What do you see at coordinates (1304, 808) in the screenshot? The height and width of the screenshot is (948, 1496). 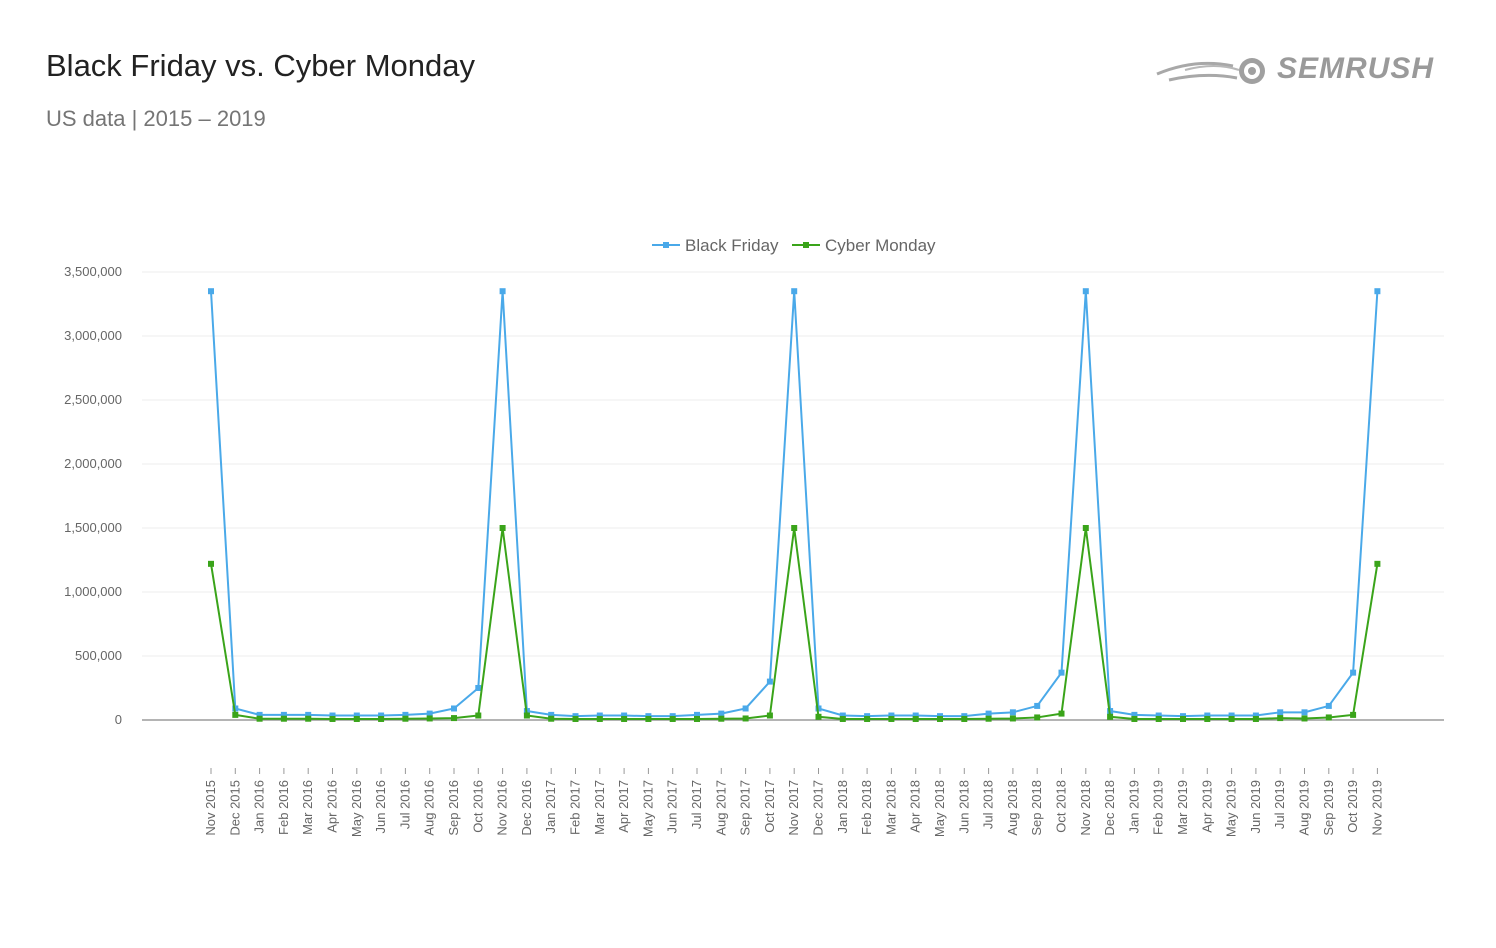 I see `x-tick-label: Aug 2019` at bounding box center [1304, 808].